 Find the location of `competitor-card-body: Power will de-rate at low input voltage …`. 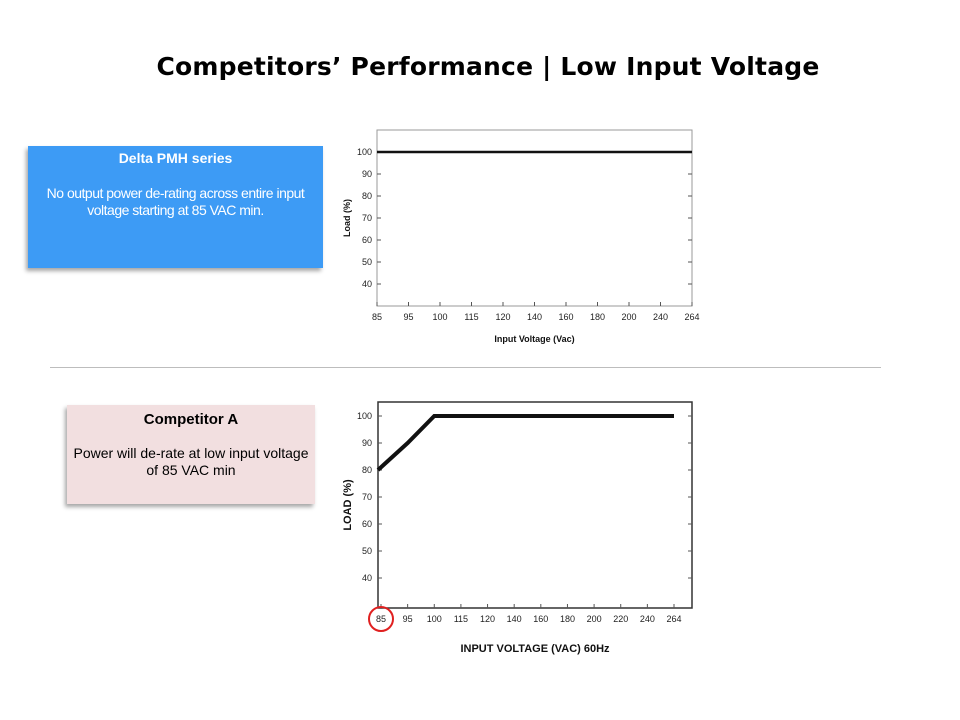

competitor-card-body: Power will de-rate at low input voltage … is located at coordinates (191, 461).